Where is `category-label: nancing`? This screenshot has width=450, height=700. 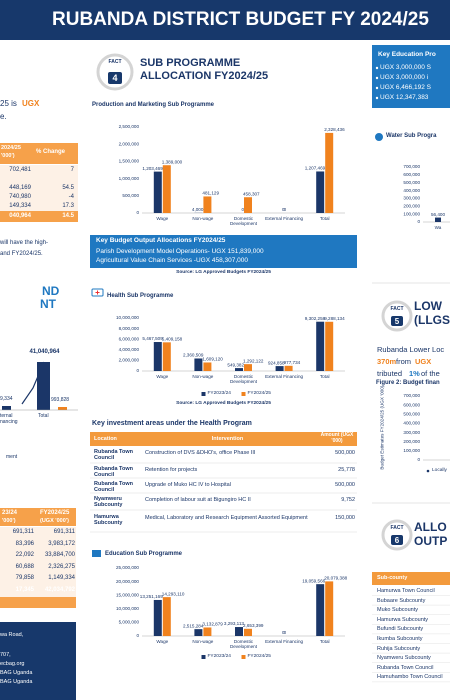 category-label: nancing is located at coordinates (9, 422).